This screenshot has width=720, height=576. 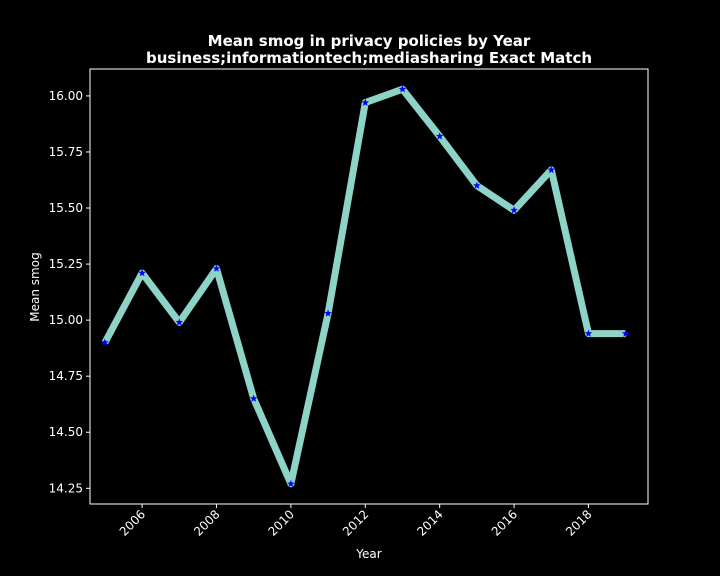 What do you see at coordinates (369, 41) in the screenshot?
I see `chart-title: Mean smog in privacy policies by Year` at bounding box center [369, 41].